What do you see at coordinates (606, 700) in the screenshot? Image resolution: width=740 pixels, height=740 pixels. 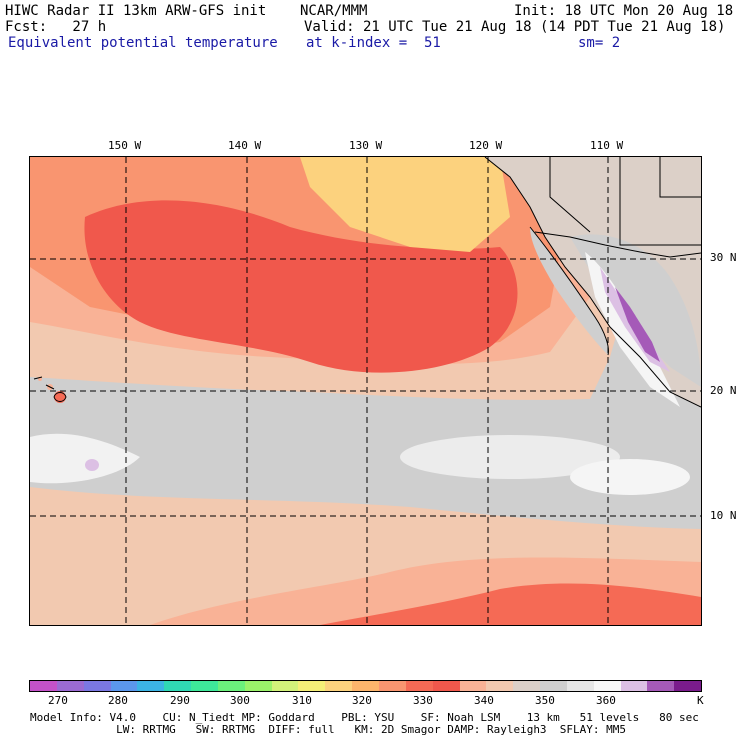 I see `colorbar-label-360: 360` at bounding box center [606, 700].